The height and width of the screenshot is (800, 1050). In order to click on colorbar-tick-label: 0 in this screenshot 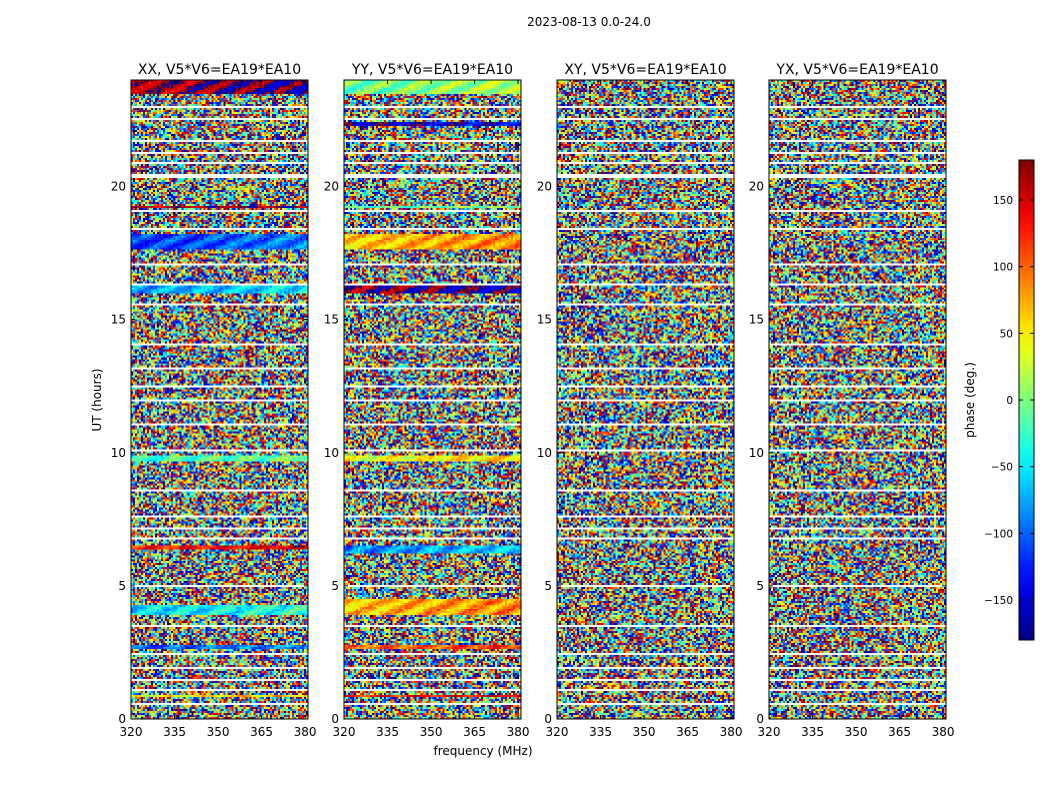, I will do `click(1009, 401)`.